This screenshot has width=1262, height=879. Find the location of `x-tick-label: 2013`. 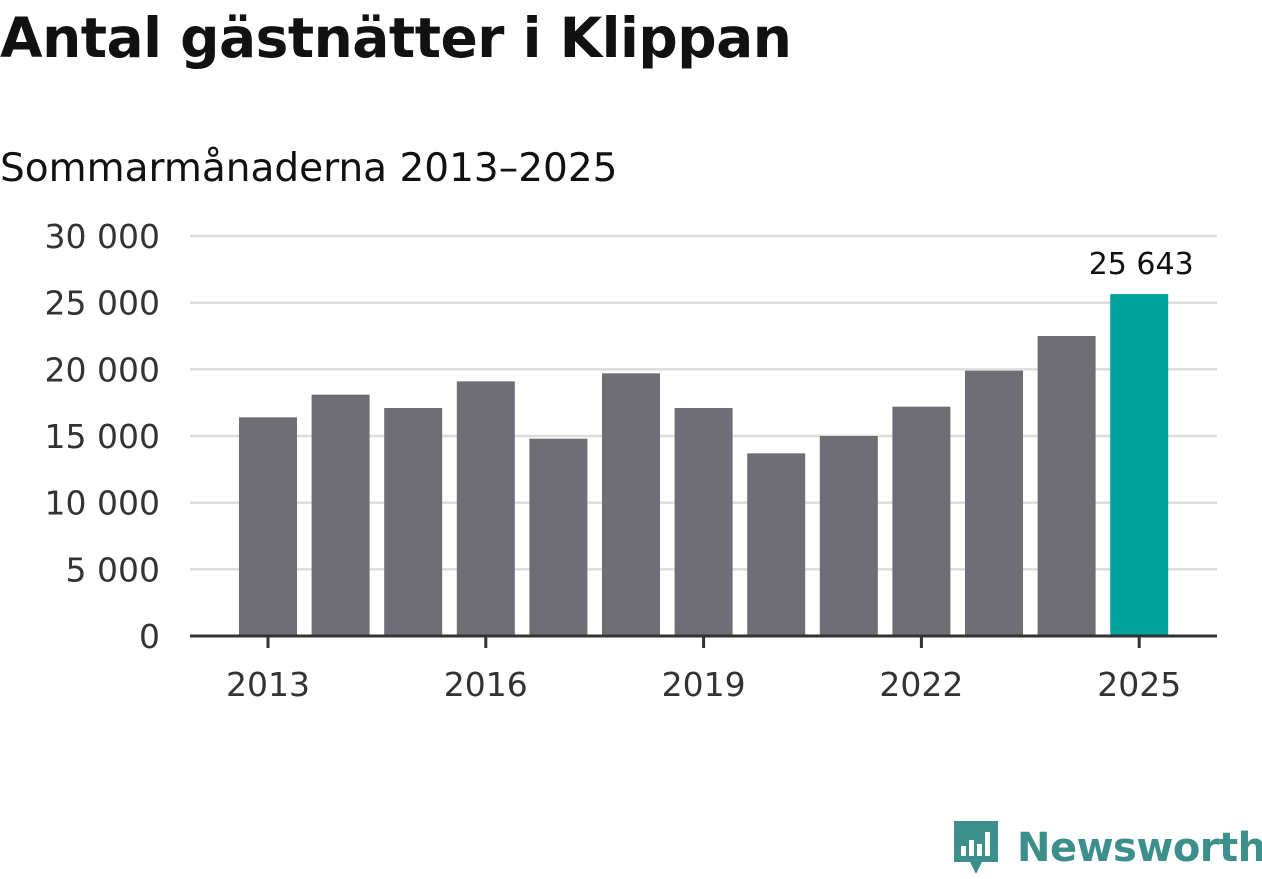

x-tick-label: 2013 is located at coordinates (268, 684).